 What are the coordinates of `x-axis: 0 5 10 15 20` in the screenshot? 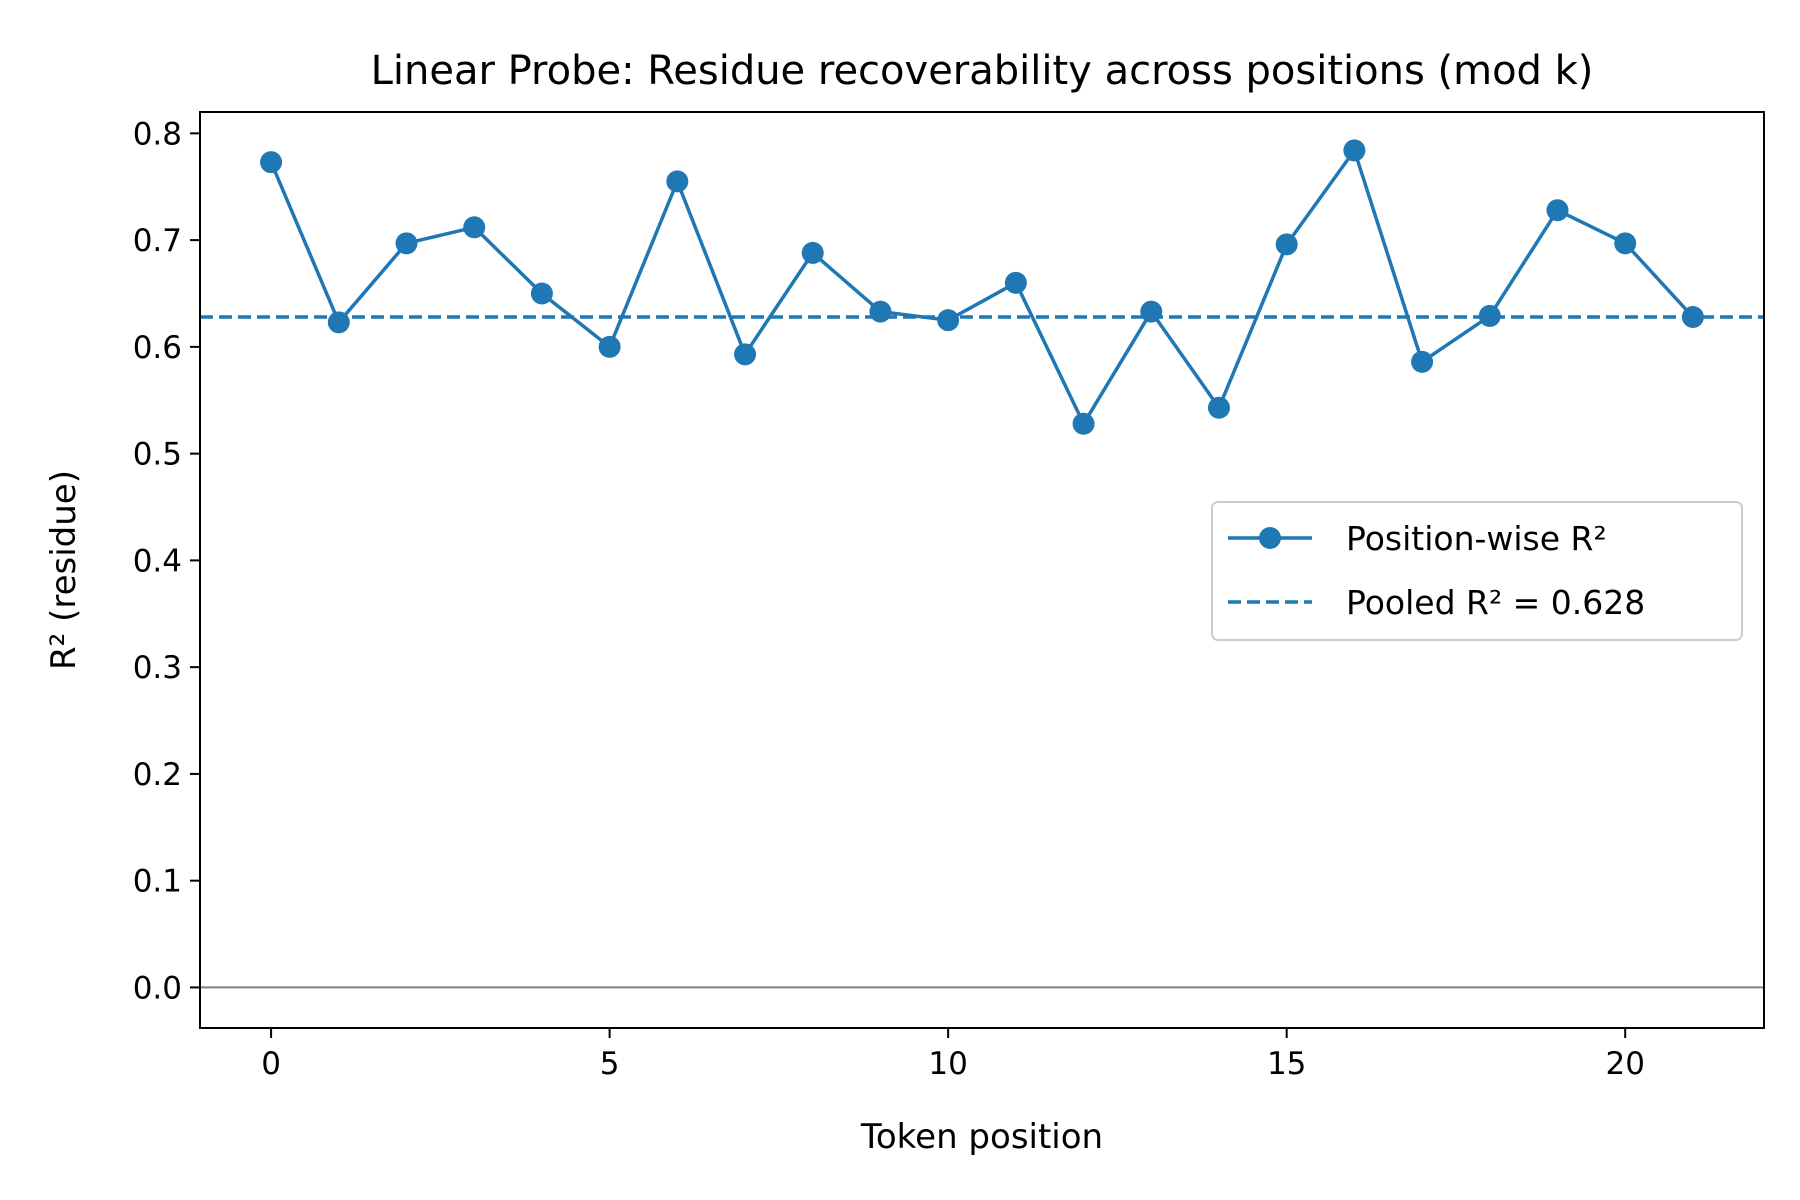 It's located at (953, 1055).